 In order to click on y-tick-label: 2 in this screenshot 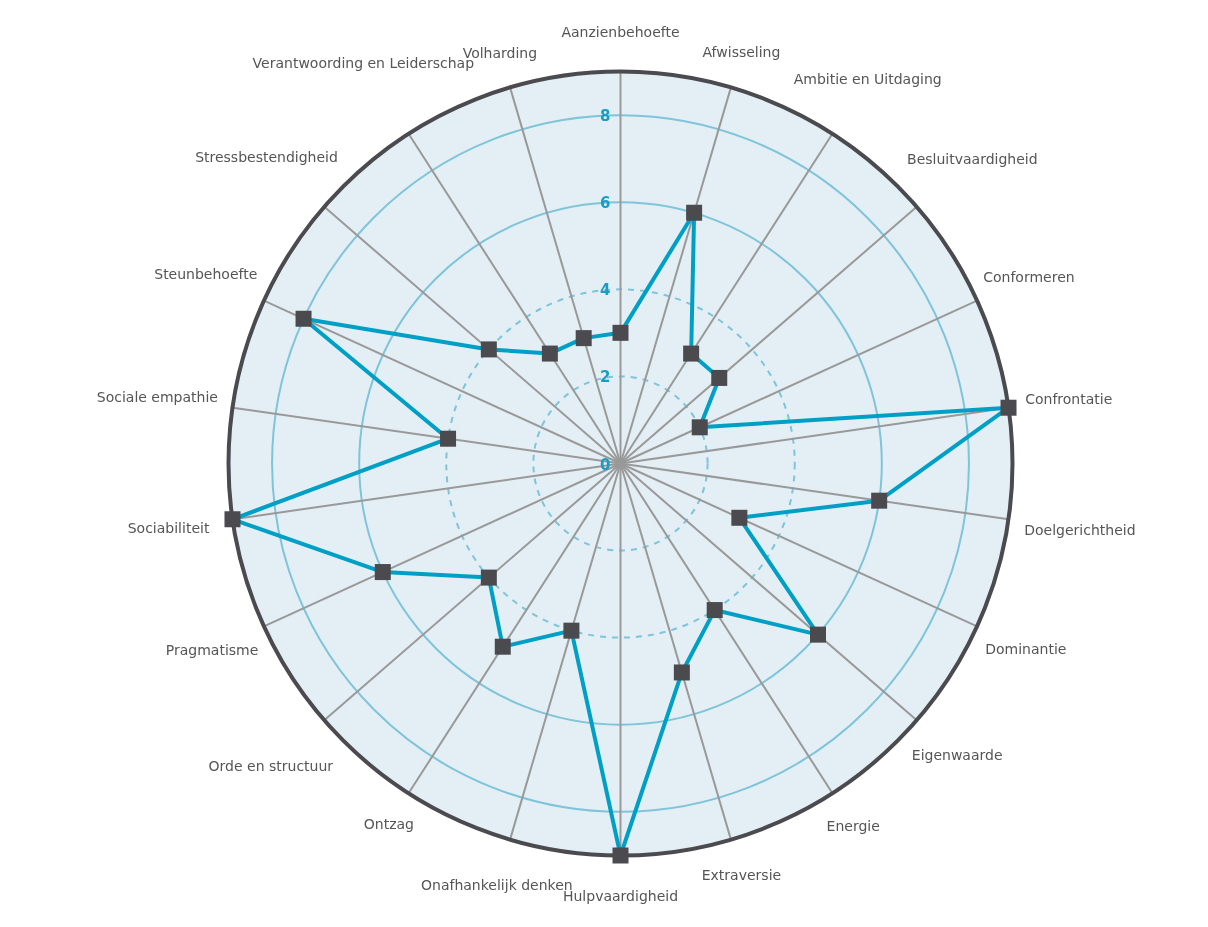, I will do `click(605, 377)`.